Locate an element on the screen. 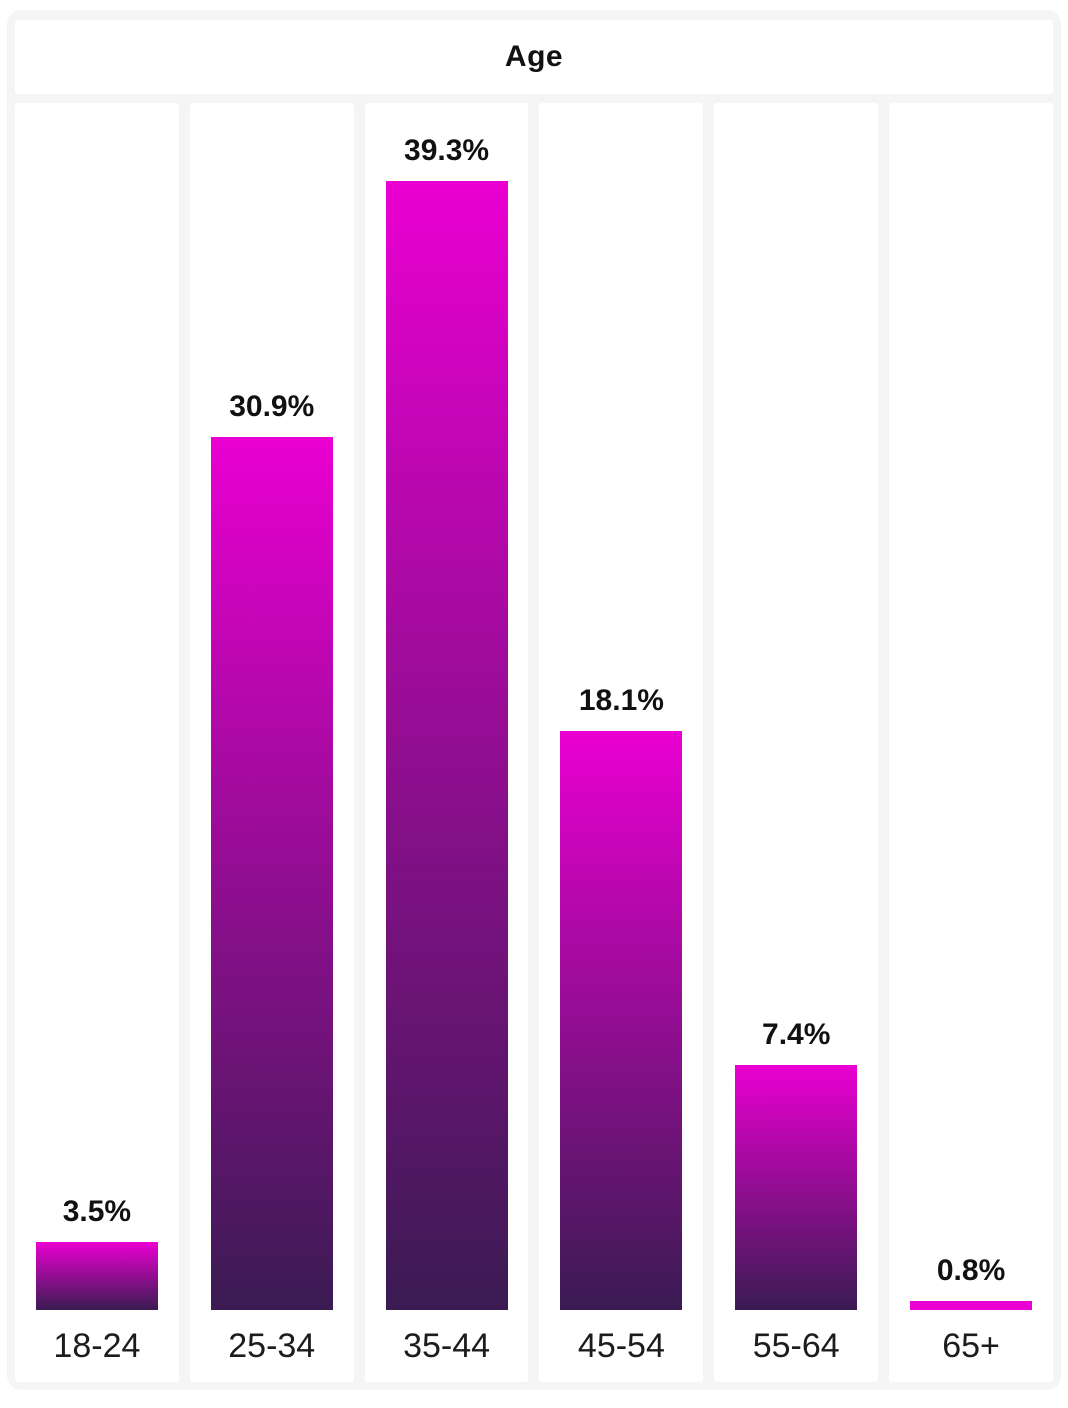 The image size is (1068, 1408). bar-zone: 18.1% is located at coordinates (621, 706).